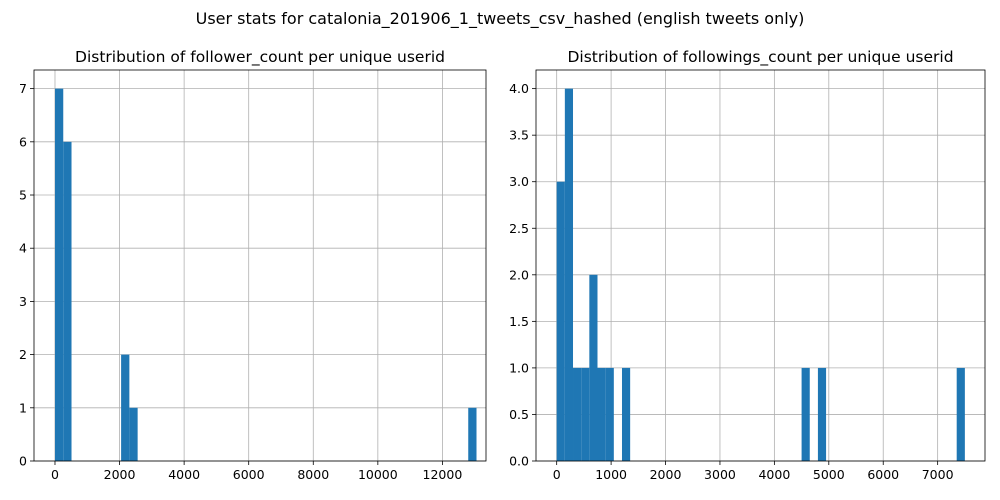 The width and height of the screenshot is (1000, 500). I want to click on y-tick-label: 1, so click(23, 407).